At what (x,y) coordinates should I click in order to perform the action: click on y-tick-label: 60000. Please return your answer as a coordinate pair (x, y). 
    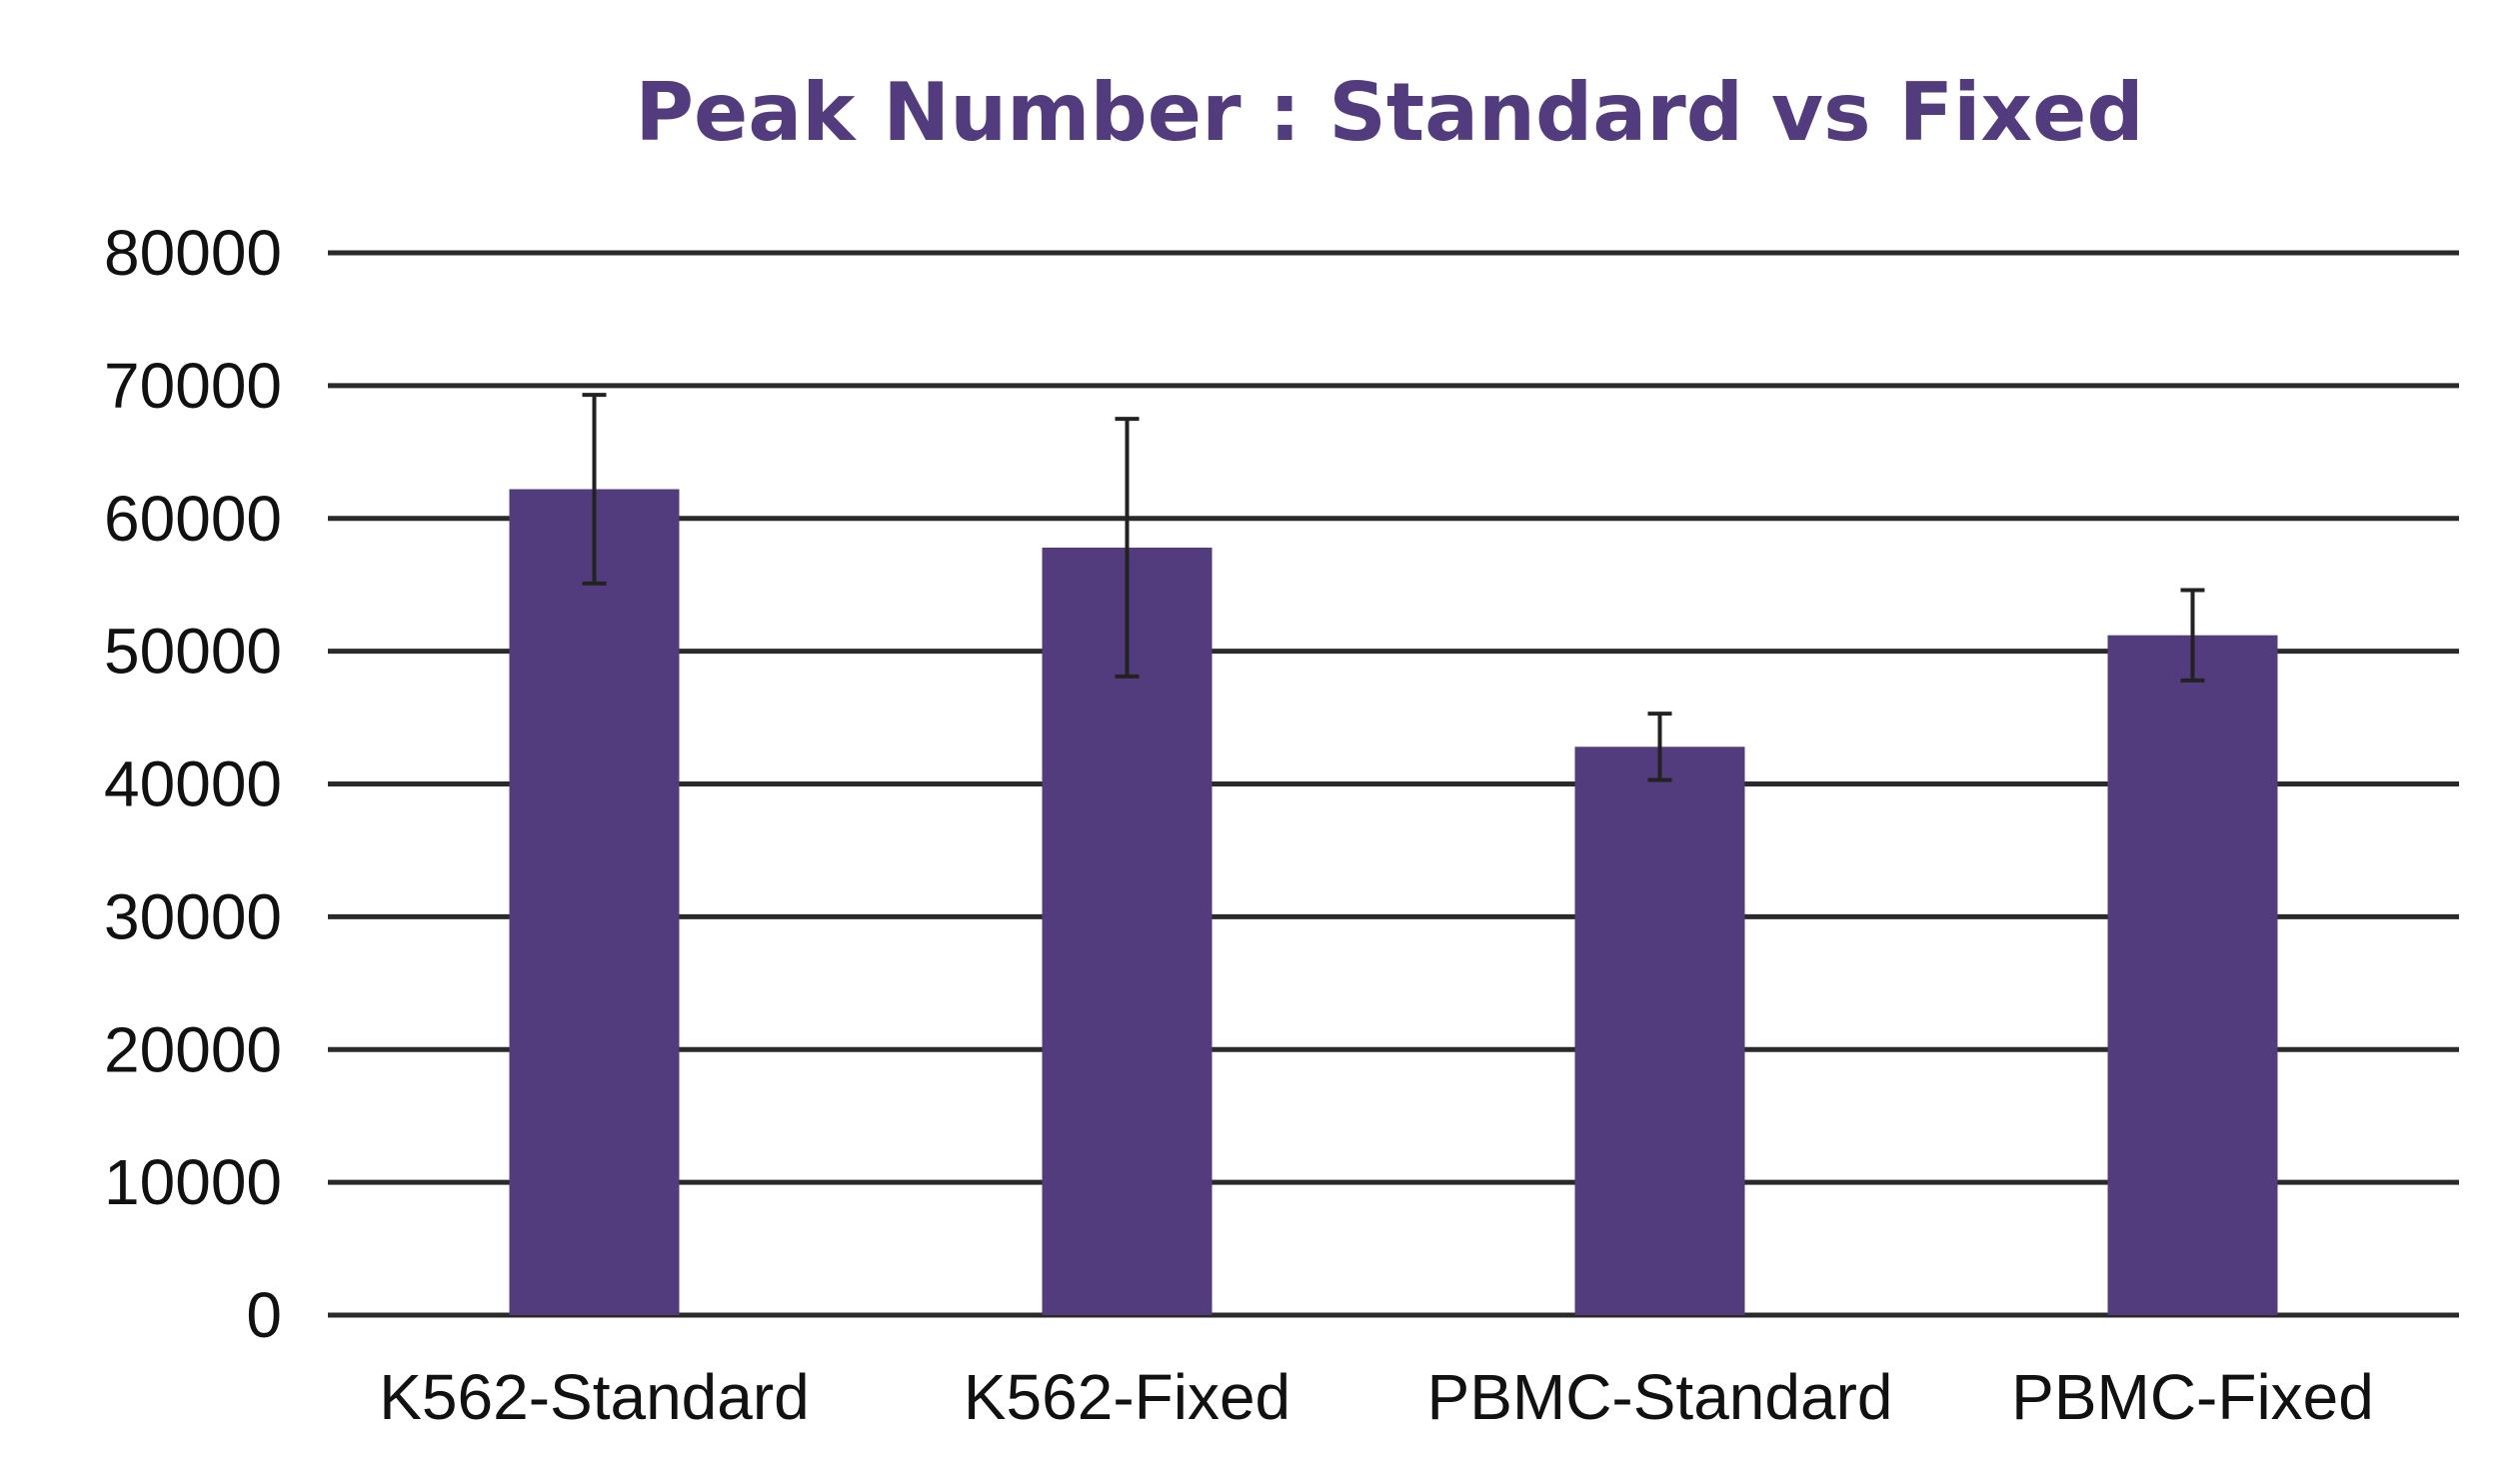
    Looking at the image, I should click on (193, 519).